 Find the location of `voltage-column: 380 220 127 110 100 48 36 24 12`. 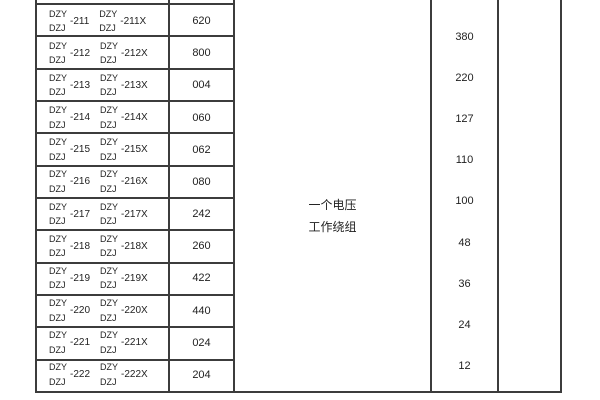

voltage-column: 380 220 127 110 100 48 36 24 12 is located at coordinates (464, 195).